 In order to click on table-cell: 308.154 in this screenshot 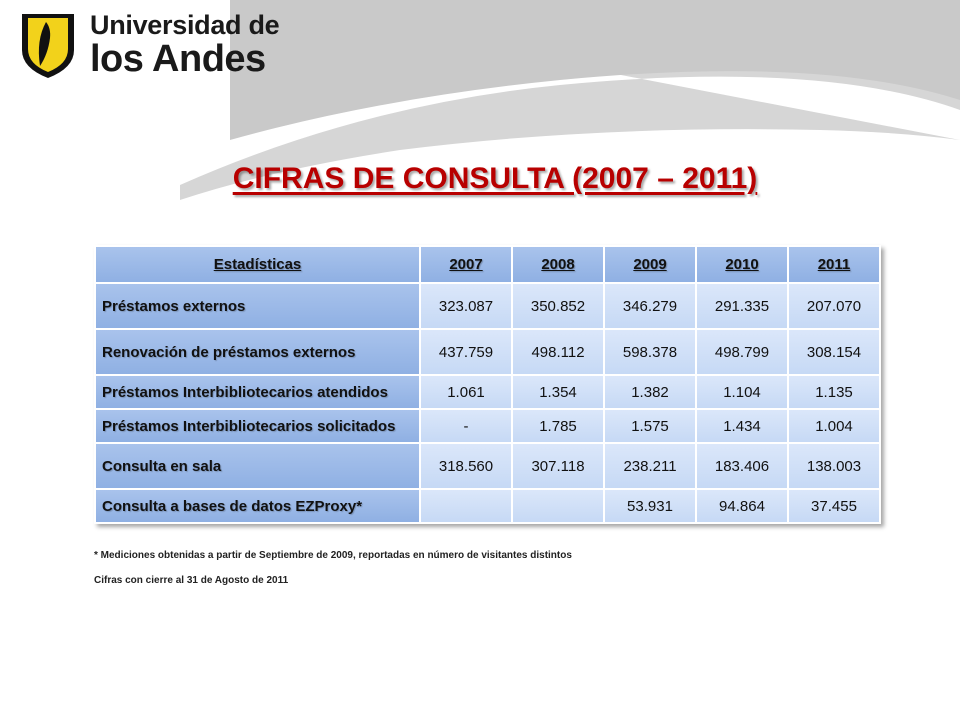, I will do `click(834, 352)`.